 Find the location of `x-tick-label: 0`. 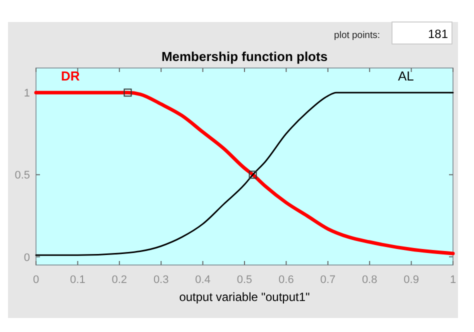

x-tick-label: 0 is located at coordinates (36, 280).